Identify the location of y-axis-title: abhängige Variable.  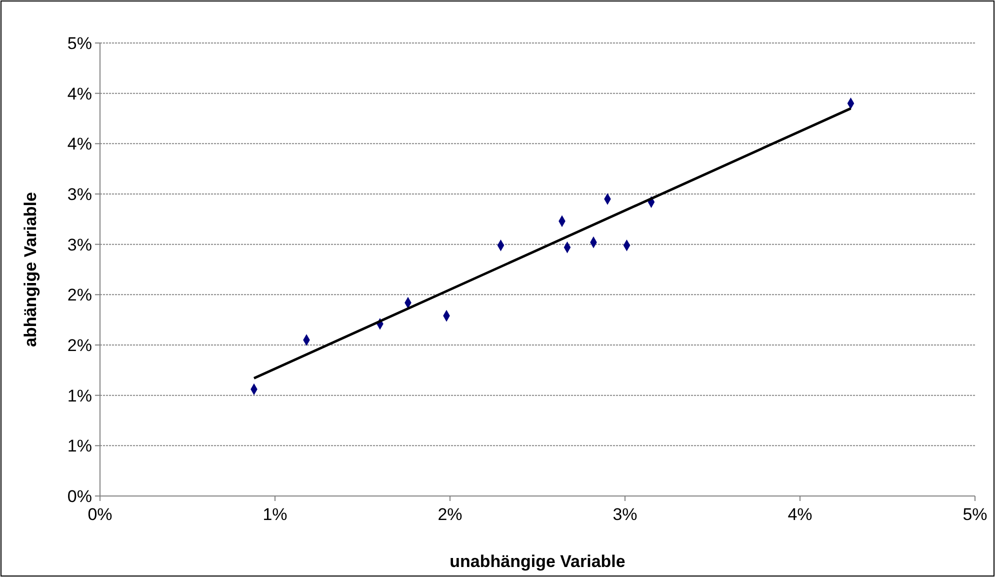
(30, 269).